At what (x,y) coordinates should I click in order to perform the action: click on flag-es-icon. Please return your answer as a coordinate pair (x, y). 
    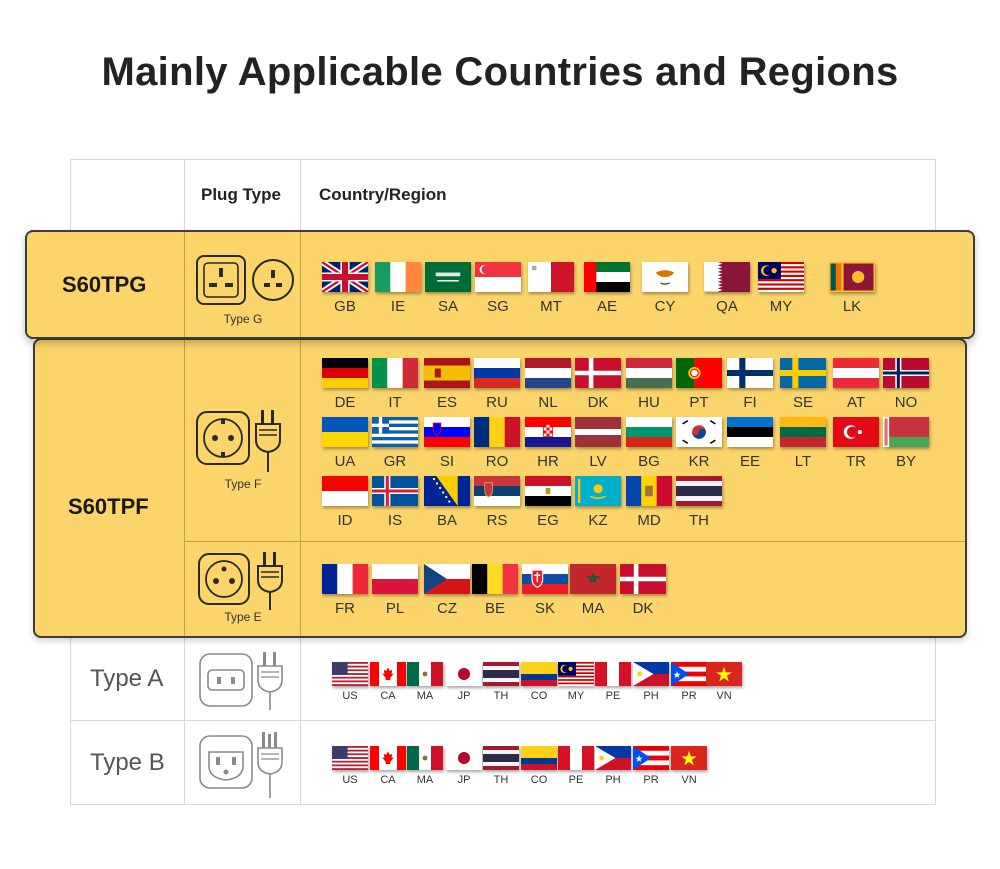
    Looking at the image, I should click on (447, 373).